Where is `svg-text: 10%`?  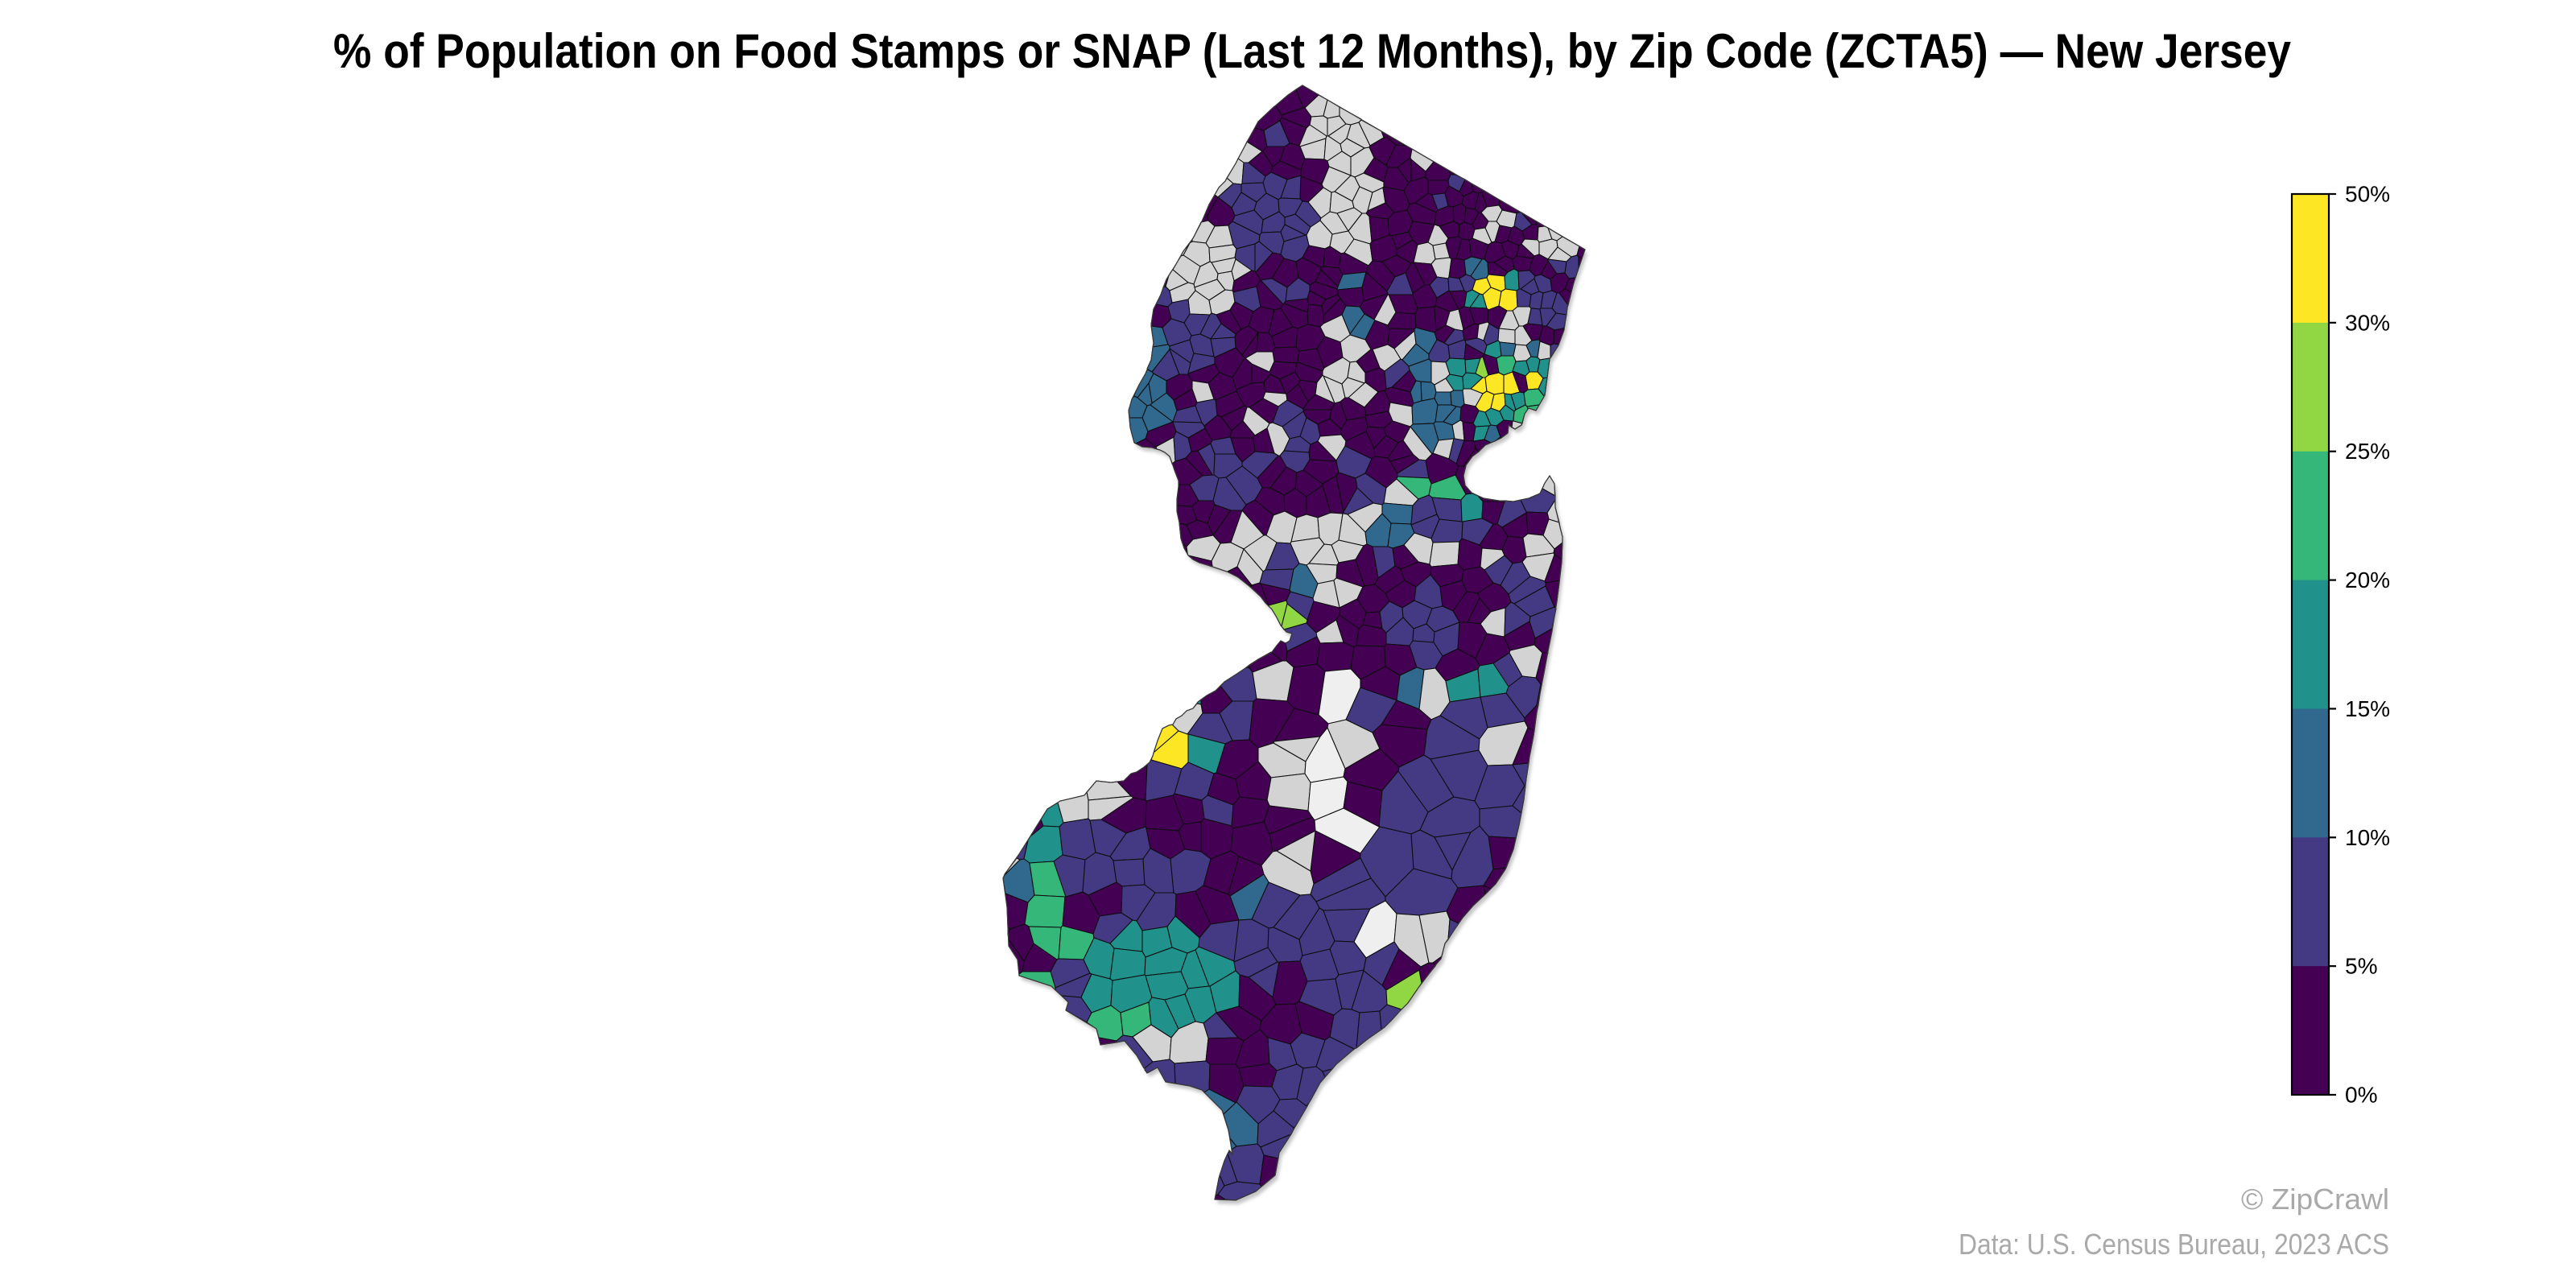 svg-text: 10% is located at coordinates (2367, 837).